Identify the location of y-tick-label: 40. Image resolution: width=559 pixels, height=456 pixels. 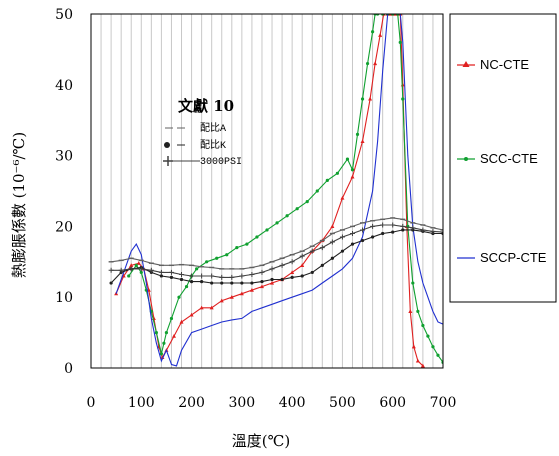
(64, 86).